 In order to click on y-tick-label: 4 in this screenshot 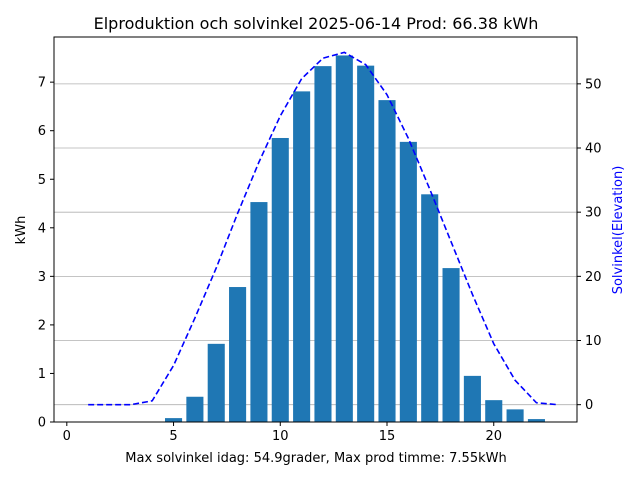, I will do `click(42, 228)`.